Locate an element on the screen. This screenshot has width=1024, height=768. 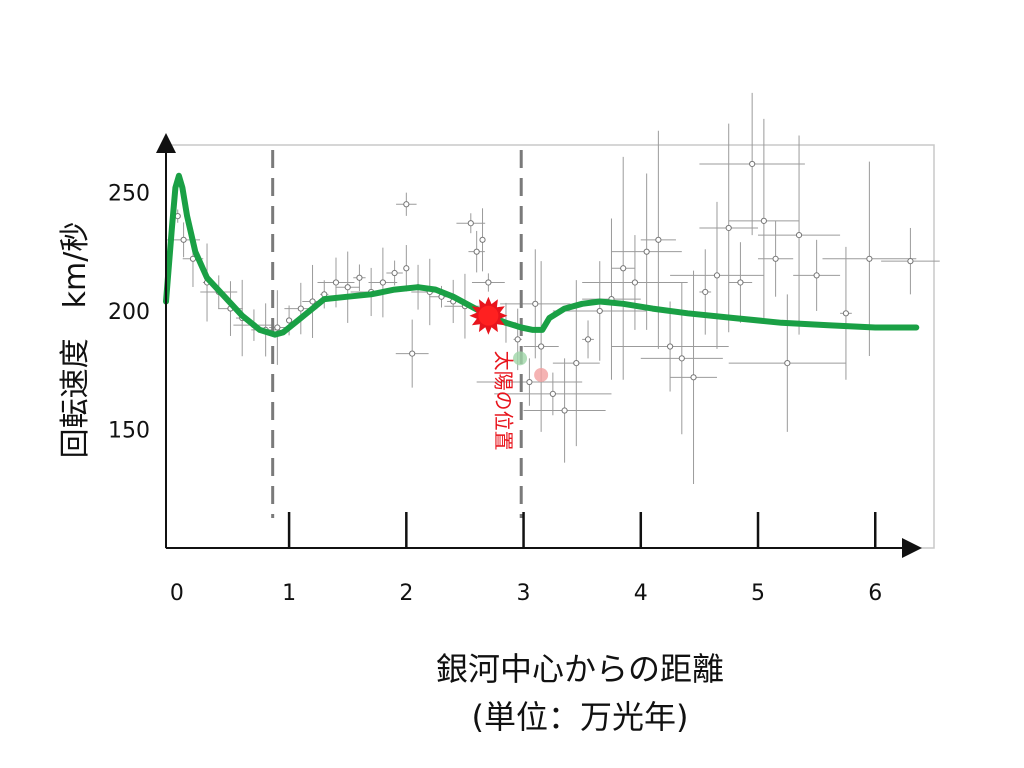
x-axis-label: 銀河中心からの距離 is located at coordinates (580, 669).